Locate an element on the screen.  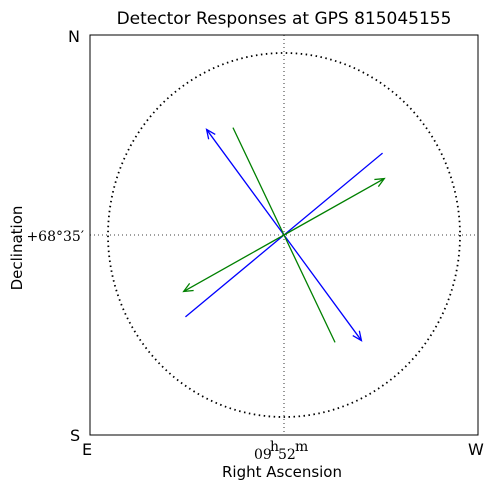
x-tick-label-m: m is located at coordinates (301, 447).